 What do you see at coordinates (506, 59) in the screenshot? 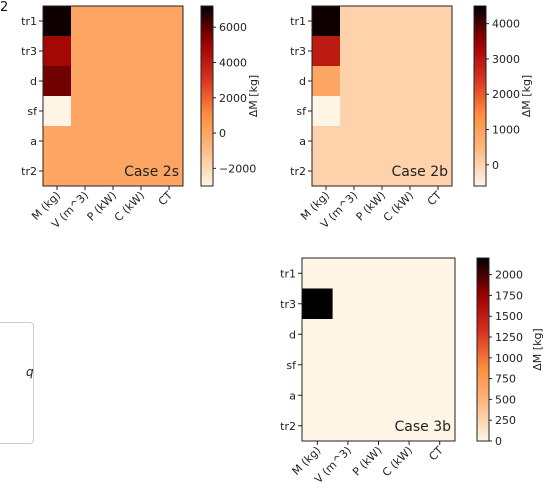
I see `colorbar-tick-label: 3000` at bounding box center [506, 59].